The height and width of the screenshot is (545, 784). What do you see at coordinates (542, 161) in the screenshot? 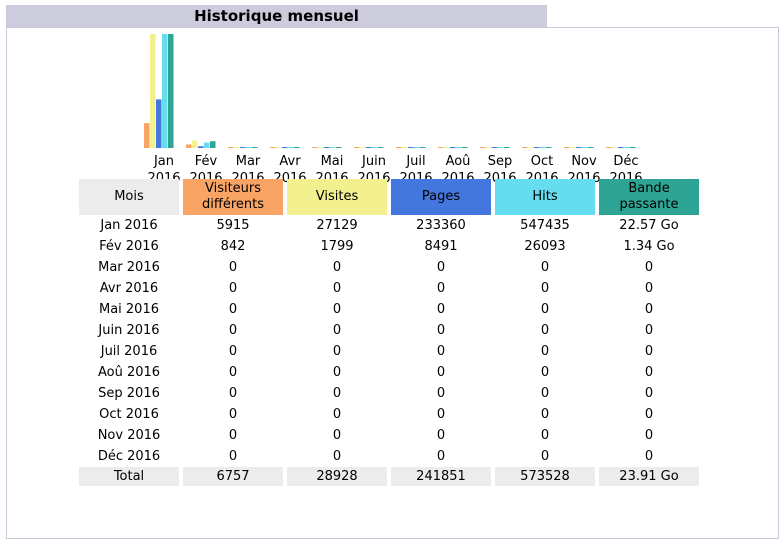
I see `month-label-name: Oct` at bounding box center [542, 161].